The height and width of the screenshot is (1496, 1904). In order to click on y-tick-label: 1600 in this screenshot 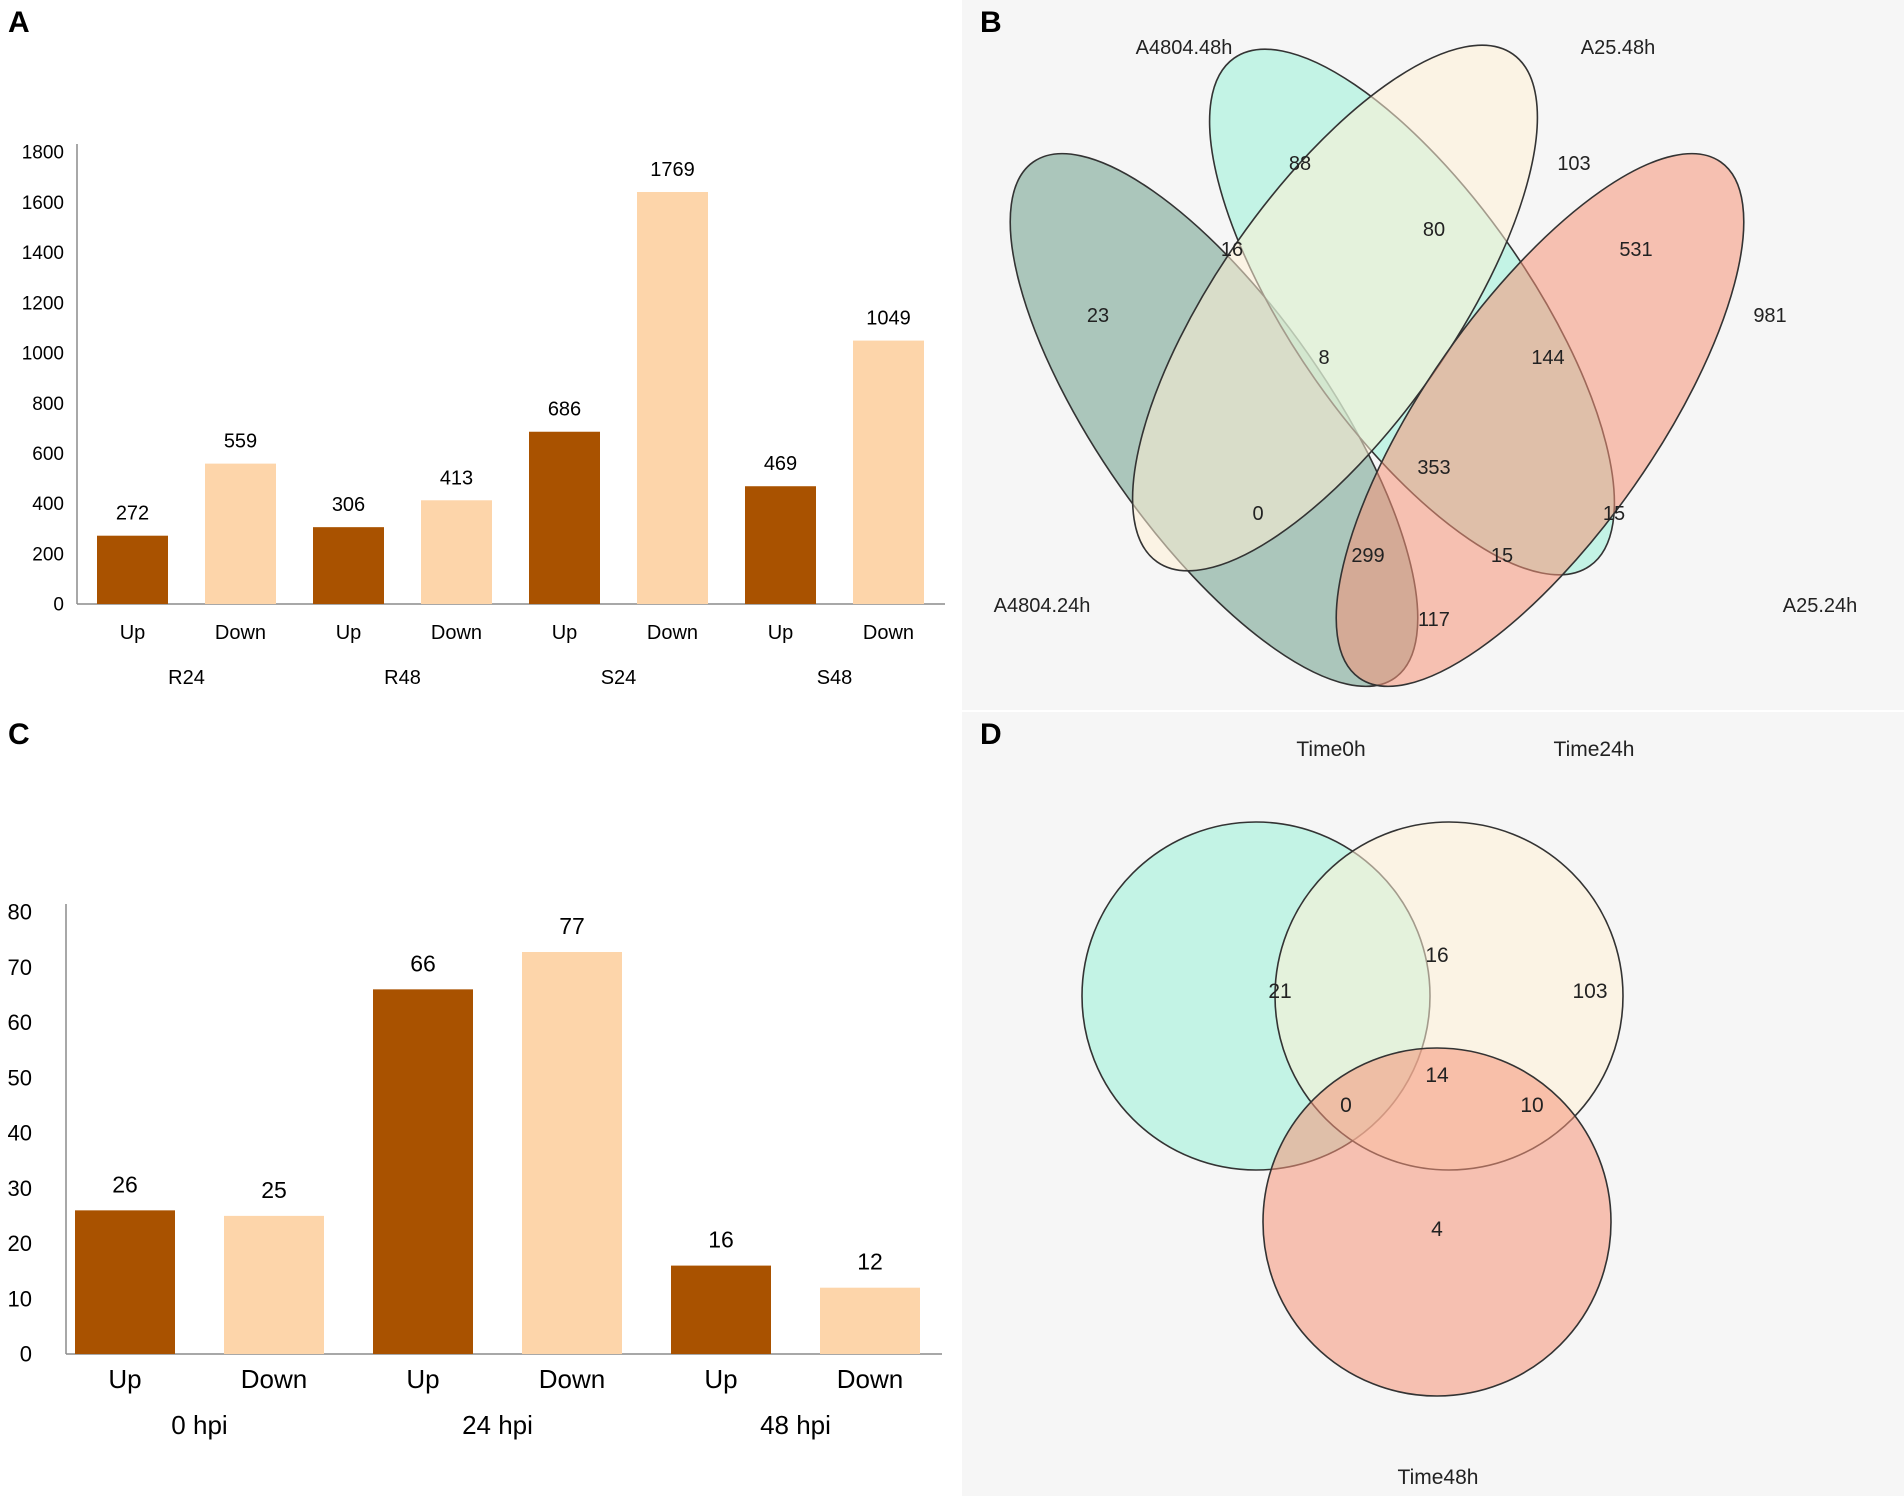, I will do `click(43, 203)`.